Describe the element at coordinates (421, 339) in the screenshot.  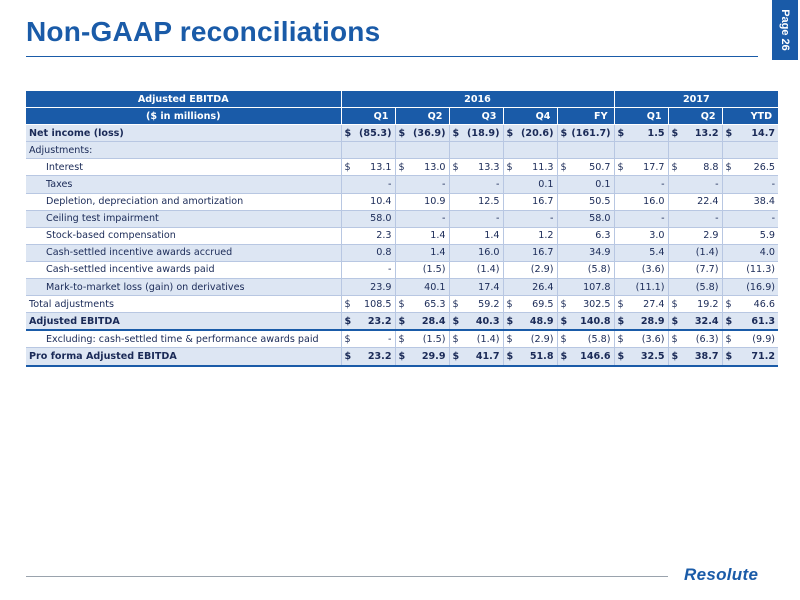
I see `value-cell: $ (1.5)` at that location.